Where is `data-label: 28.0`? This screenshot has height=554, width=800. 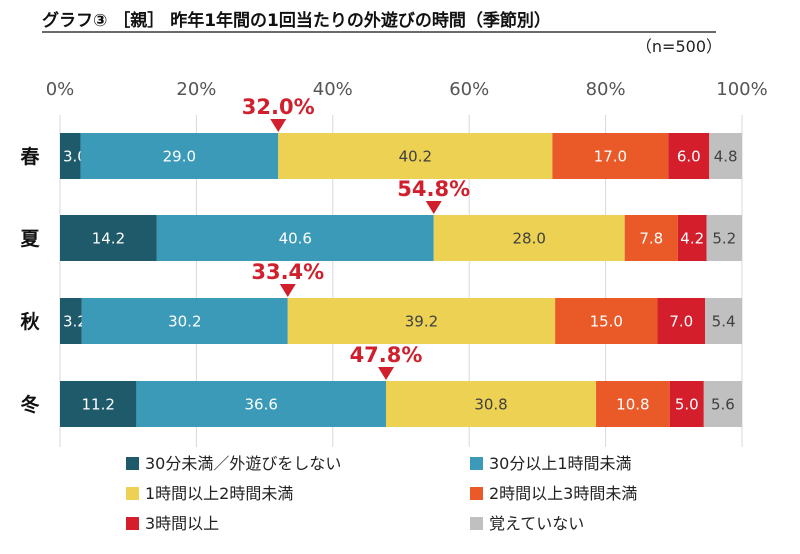 data-label: 28.0 is located at coordinates (529, 239).